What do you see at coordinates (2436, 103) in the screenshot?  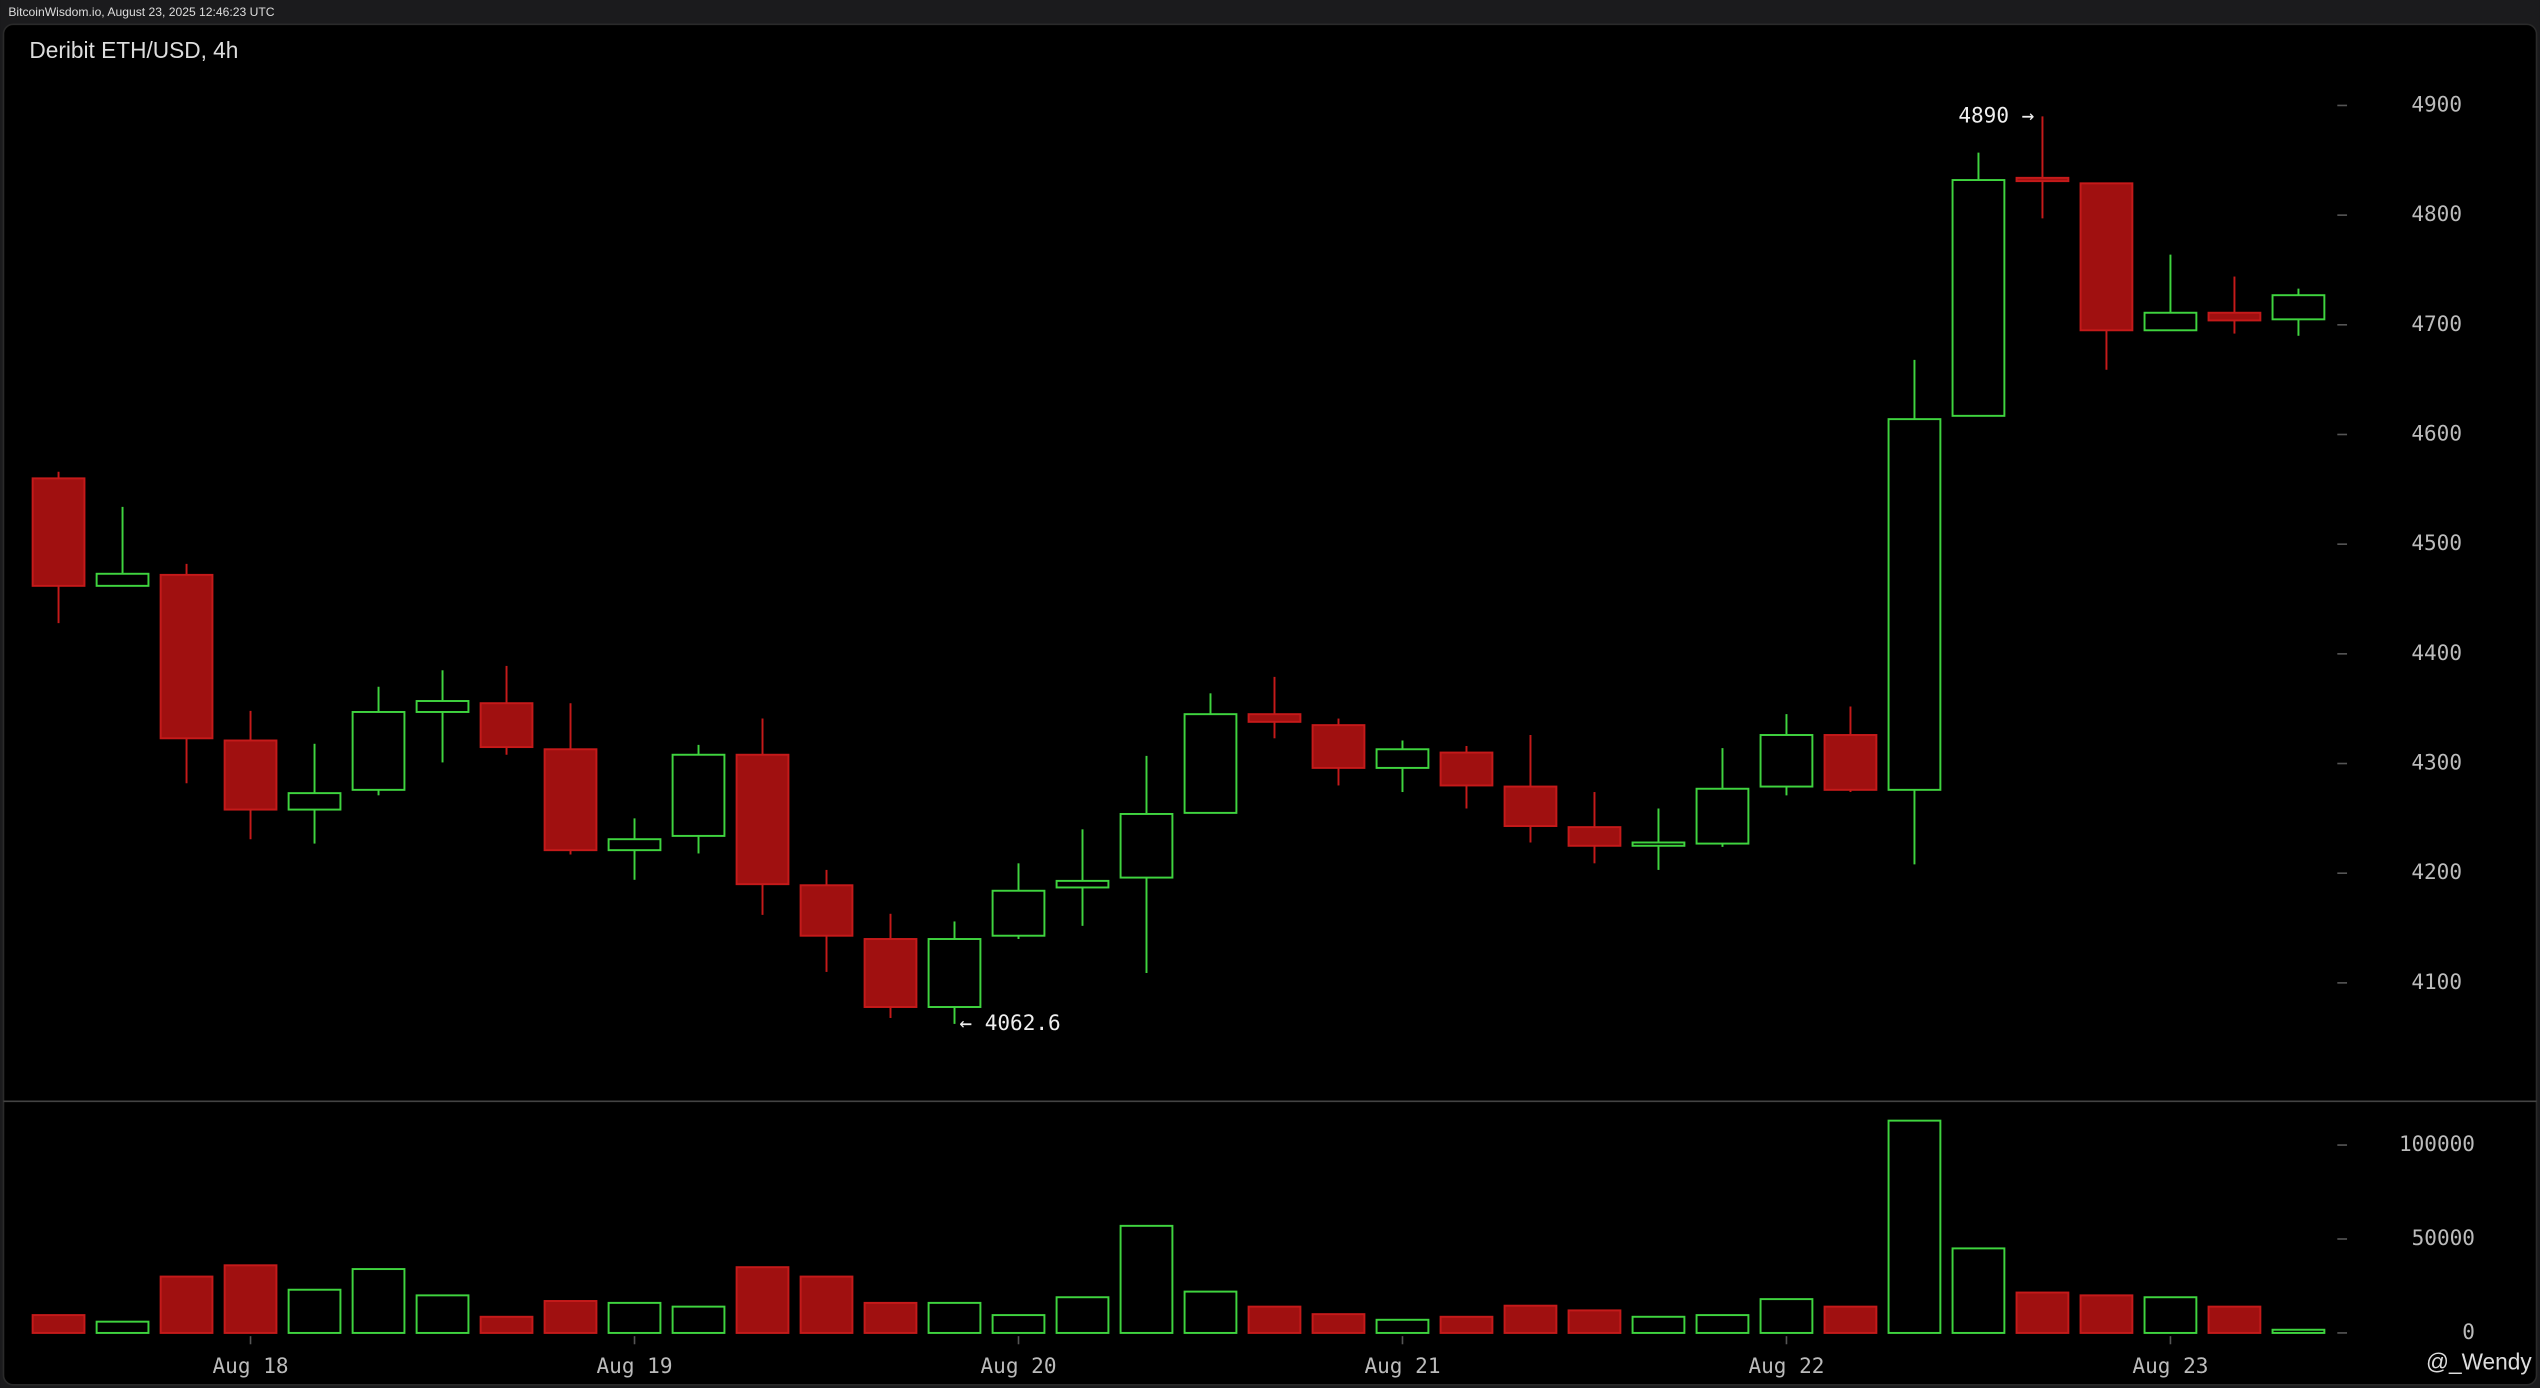 I see `y-tick-label: 4900` at bounding box center [2436, 103].